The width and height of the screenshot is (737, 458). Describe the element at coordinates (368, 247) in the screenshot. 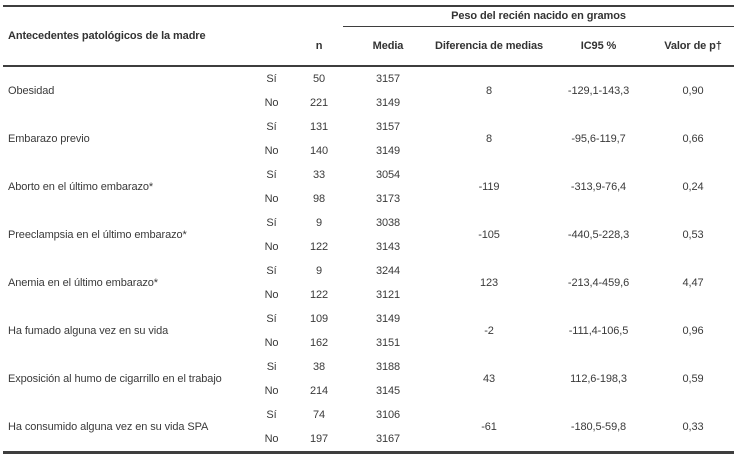

I see `table-row-no: No 122 3143` at that location.